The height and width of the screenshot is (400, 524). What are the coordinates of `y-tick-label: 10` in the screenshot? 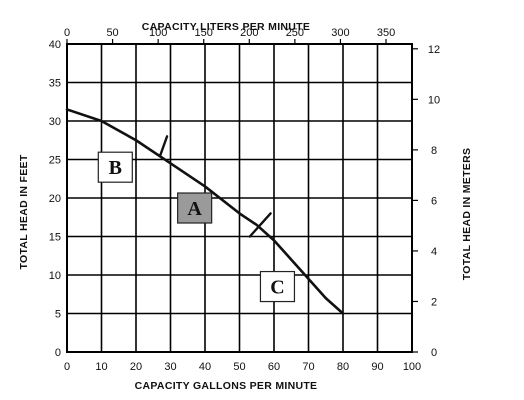 It's located at (55, 276).